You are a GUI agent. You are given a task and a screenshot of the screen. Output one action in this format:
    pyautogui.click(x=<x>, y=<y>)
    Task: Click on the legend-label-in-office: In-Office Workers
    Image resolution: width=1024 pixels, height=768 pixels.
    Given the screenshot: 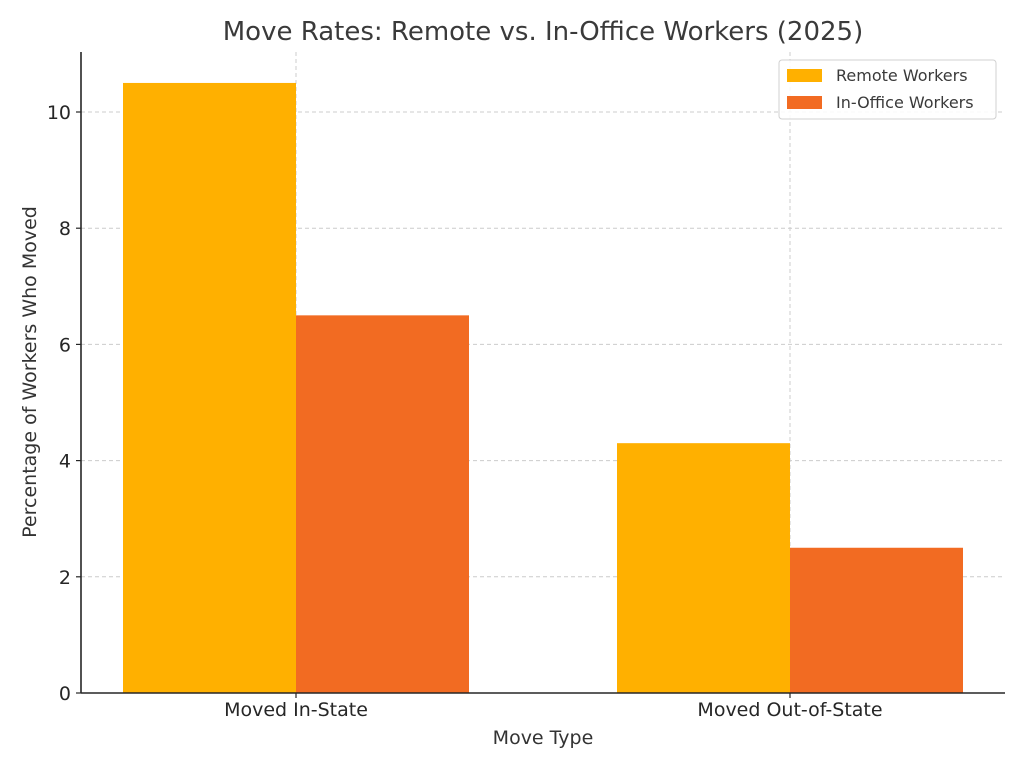 What is the action you would take?
    pyautogui.click(x=905, y=102)
    